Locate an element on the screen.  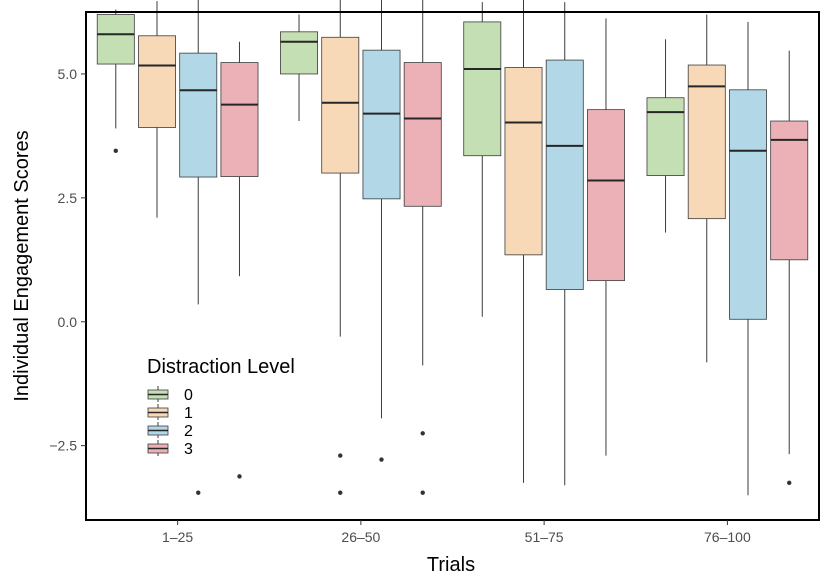
legend-label: 0 is located at coordinates (188, 395).